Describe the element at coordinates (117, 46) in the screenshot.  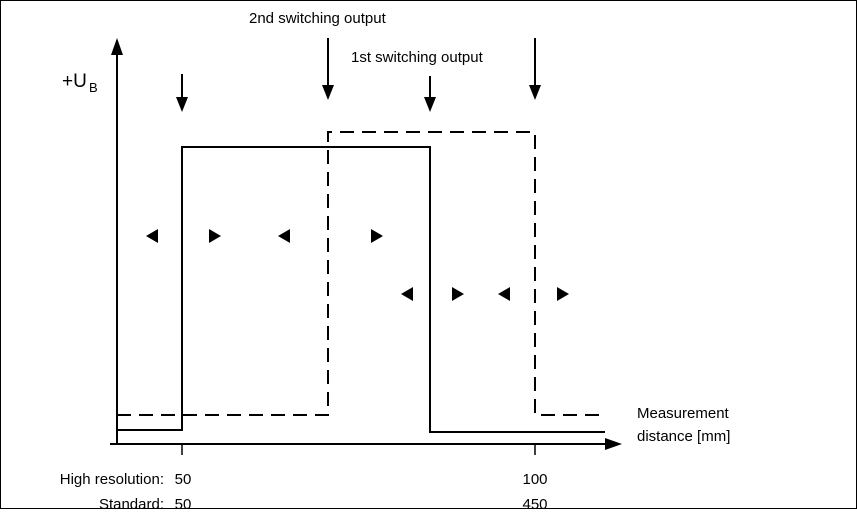
I see `y-axis-arrowhead` at that location.